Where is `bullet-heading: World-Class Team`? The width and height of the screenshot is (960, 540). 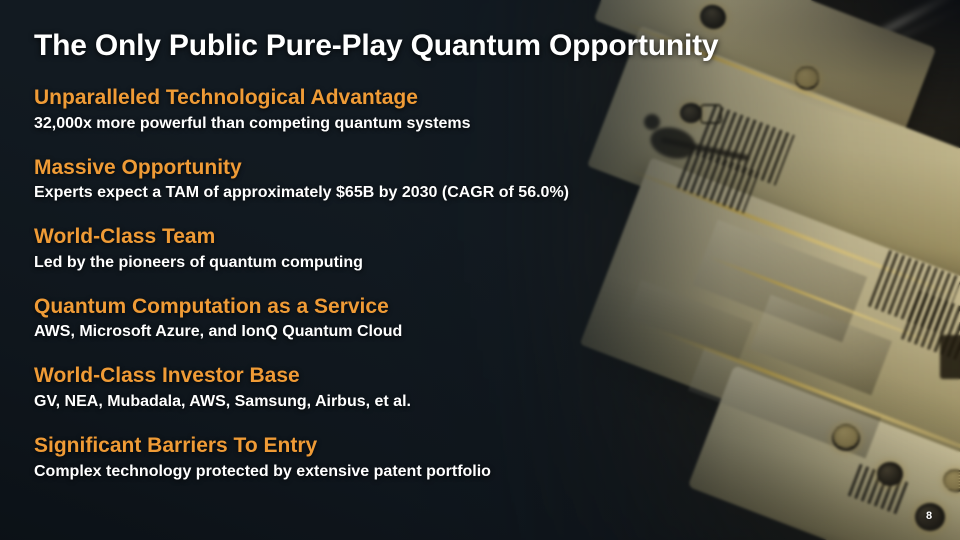 bullet-heading: World-Class Team is located at coordinates (125, 237).